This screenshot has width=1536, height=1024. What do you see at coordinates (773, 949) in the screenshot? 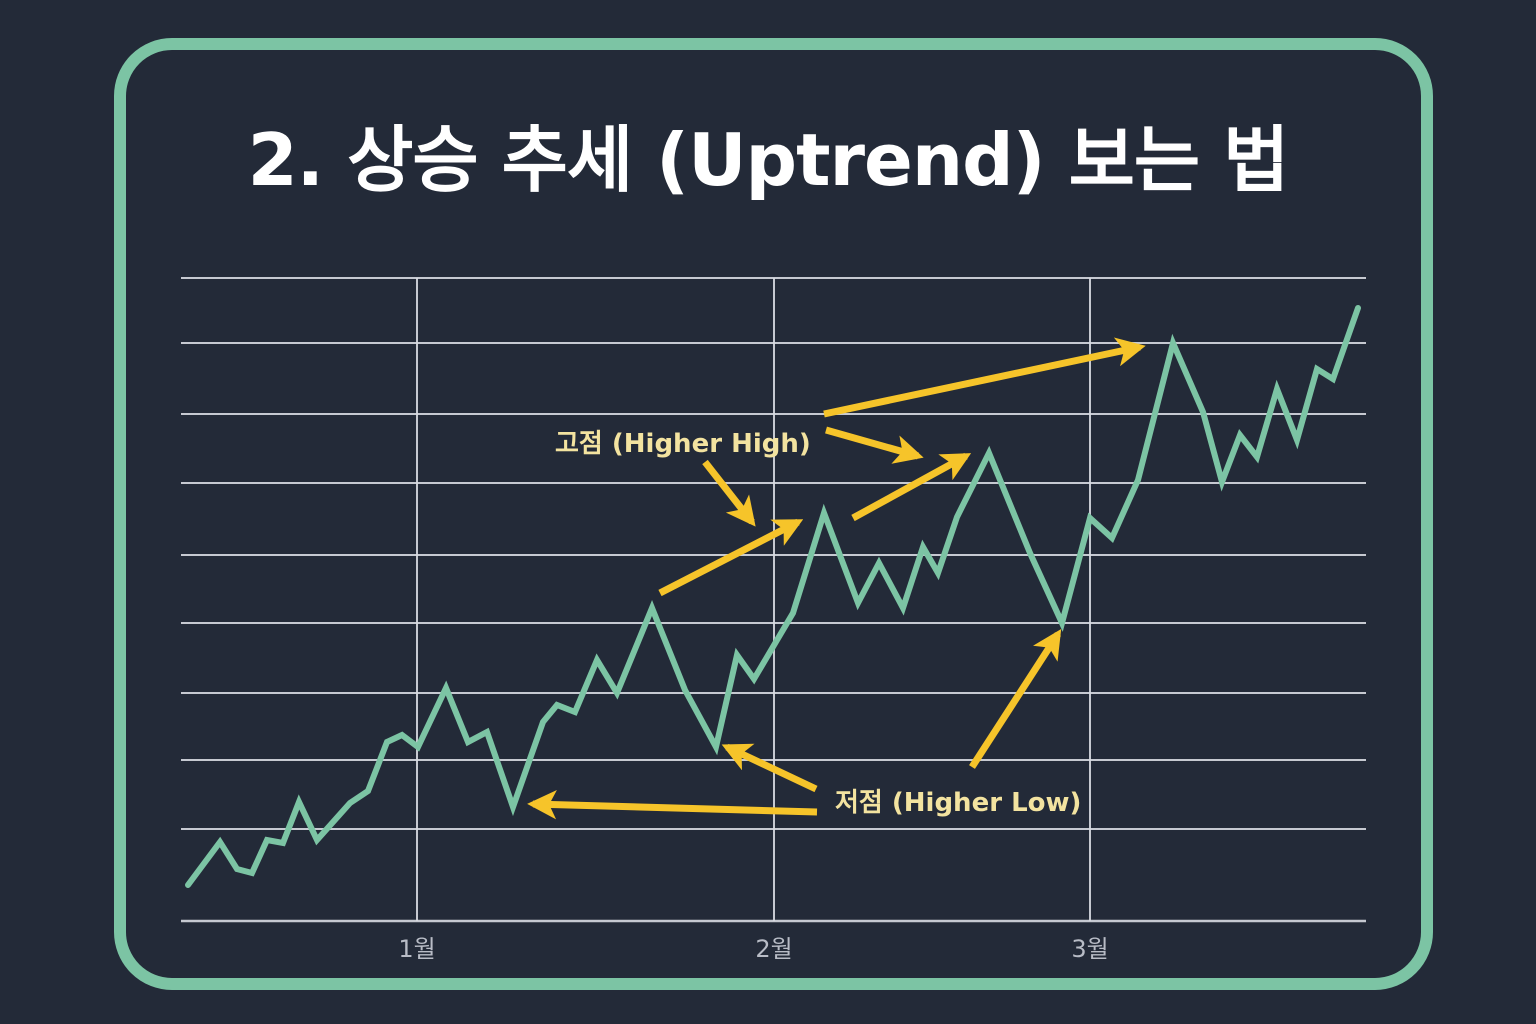
I see `x-tick-label: 2월` at bounding box center [773, 949].